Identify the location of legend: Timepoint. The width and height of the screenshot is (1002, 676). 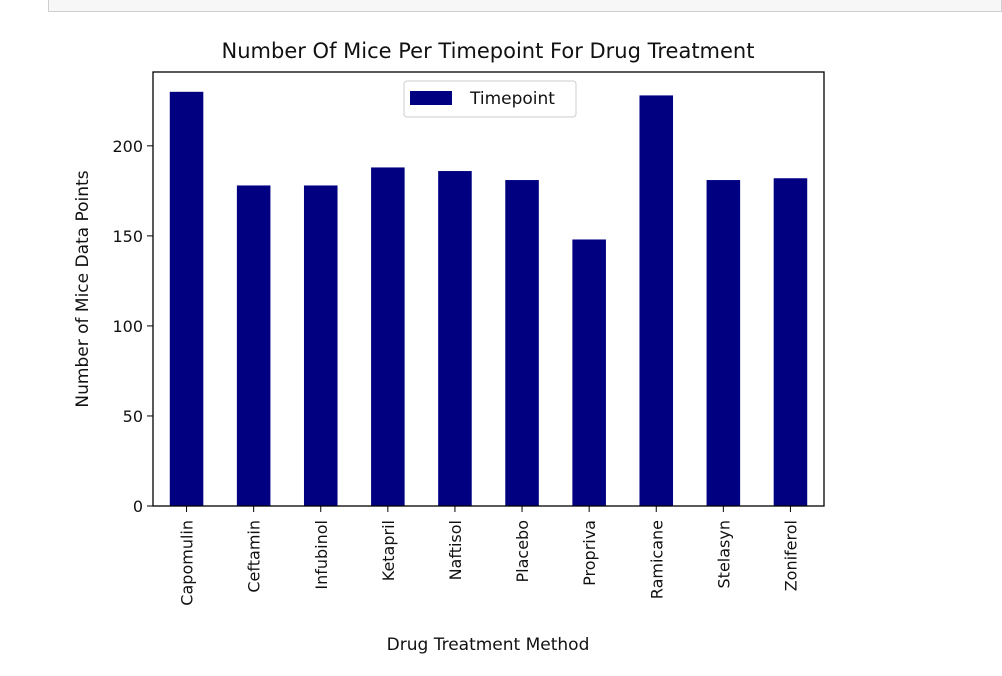
(490, 99).